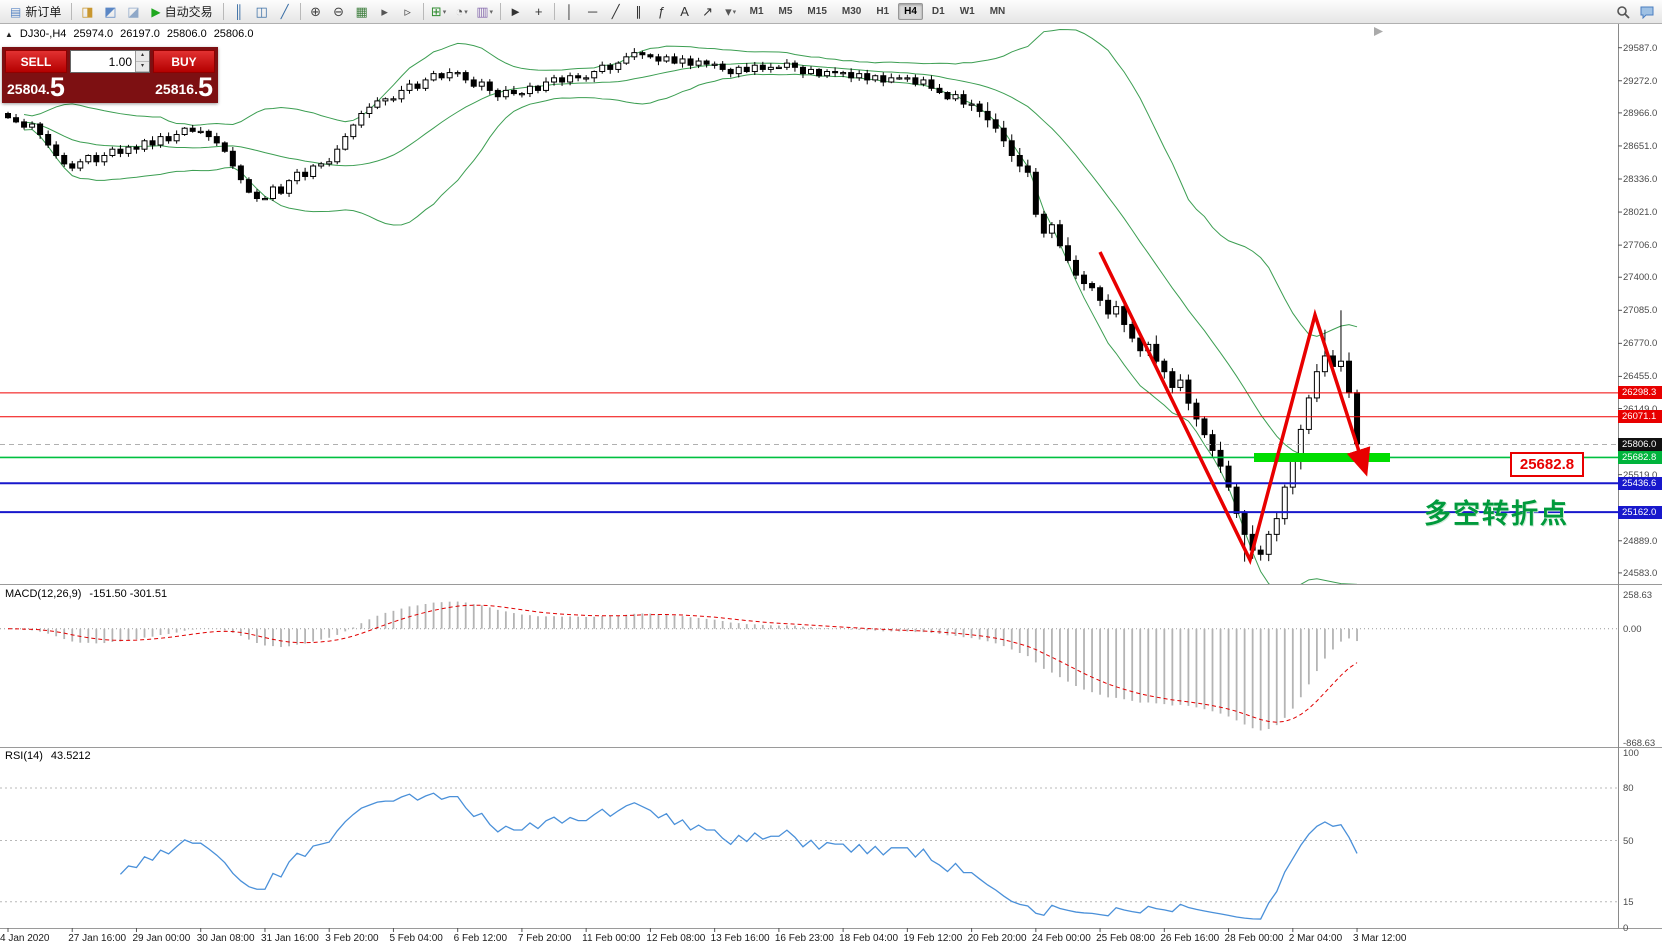  What do you see at coordinates (1640, 48) in the screenshot?
I see `price-scale-label: 29587.0` at bounding box center [1640, 48].